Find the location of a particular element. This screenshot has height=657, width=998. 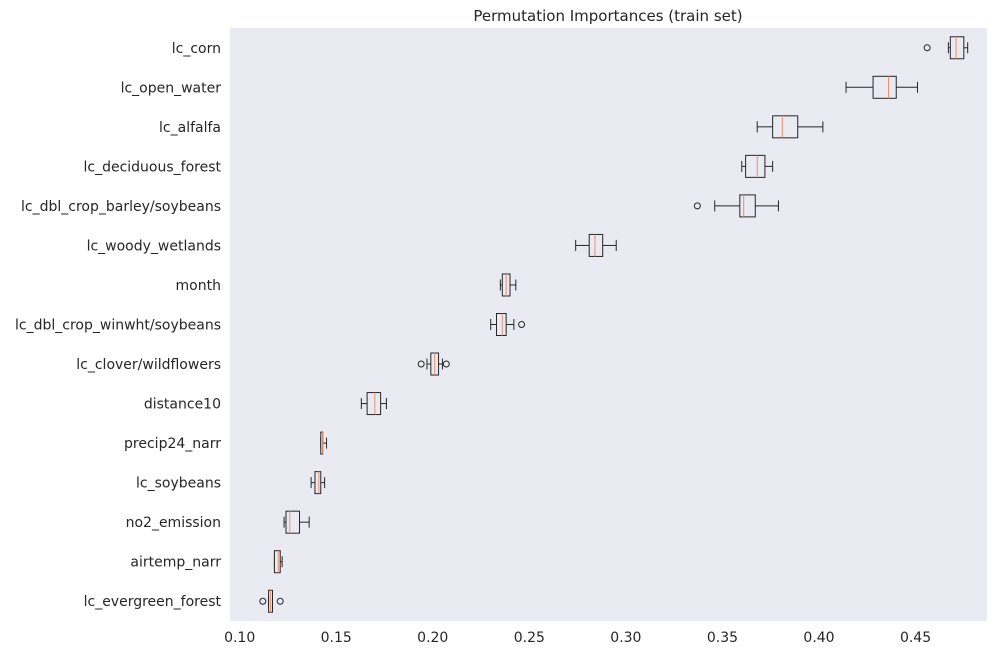

category-label: lc_clover/wildflowers is located at coordinates (148, 365).